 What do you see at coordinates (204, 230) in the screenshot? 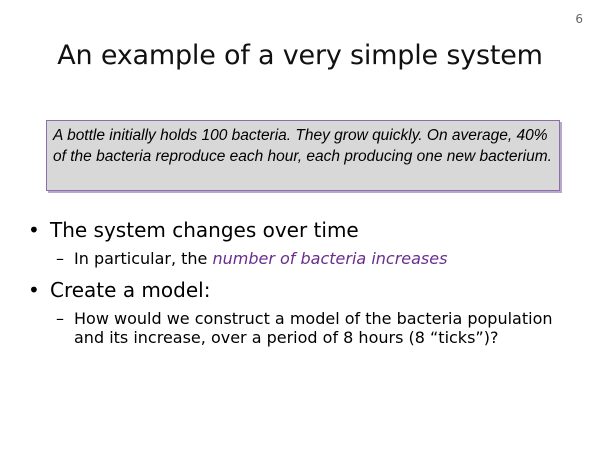
I see `bullet-text: The system changes over time` at bounding box center [204, 230].